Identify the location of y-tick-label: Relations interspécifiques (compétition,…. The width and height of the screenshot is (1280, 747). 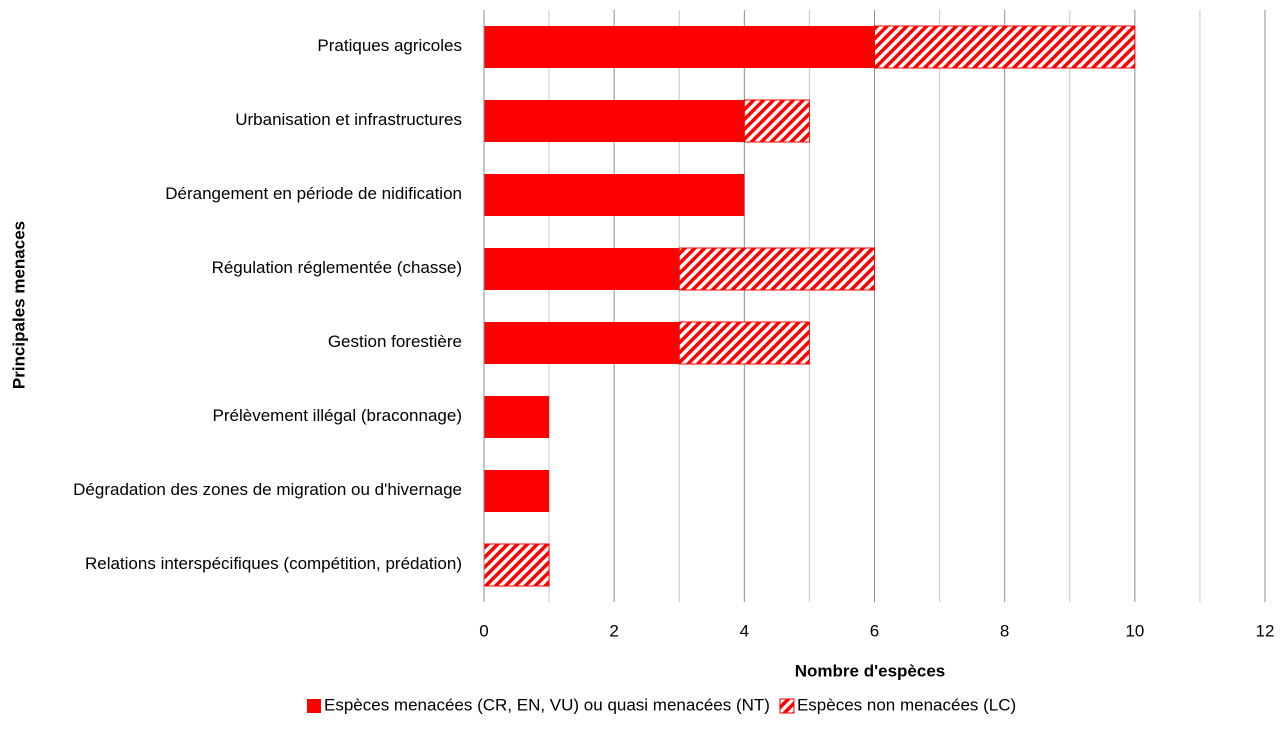
(273, 563).